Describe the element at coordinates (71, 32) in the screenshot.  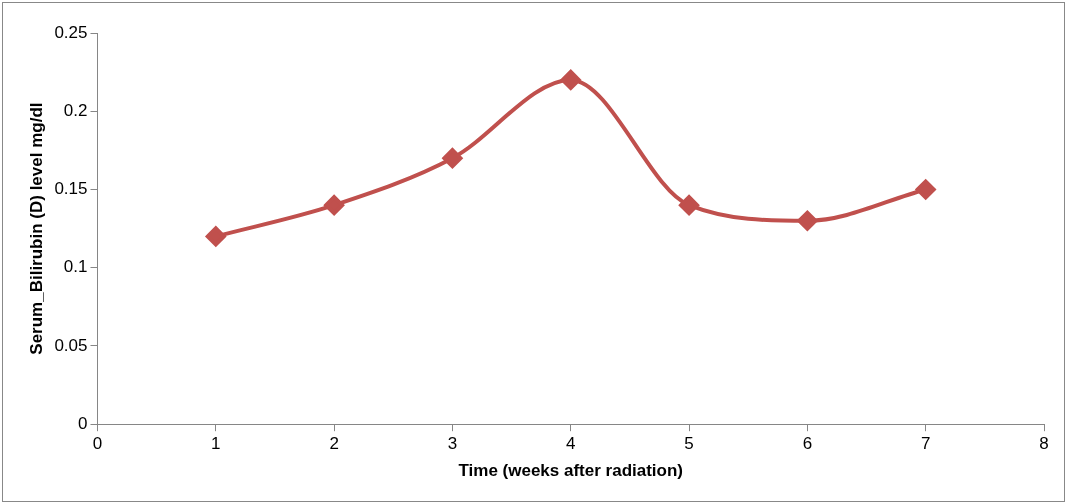
I see `y-tick-label: 0.25` at that location.